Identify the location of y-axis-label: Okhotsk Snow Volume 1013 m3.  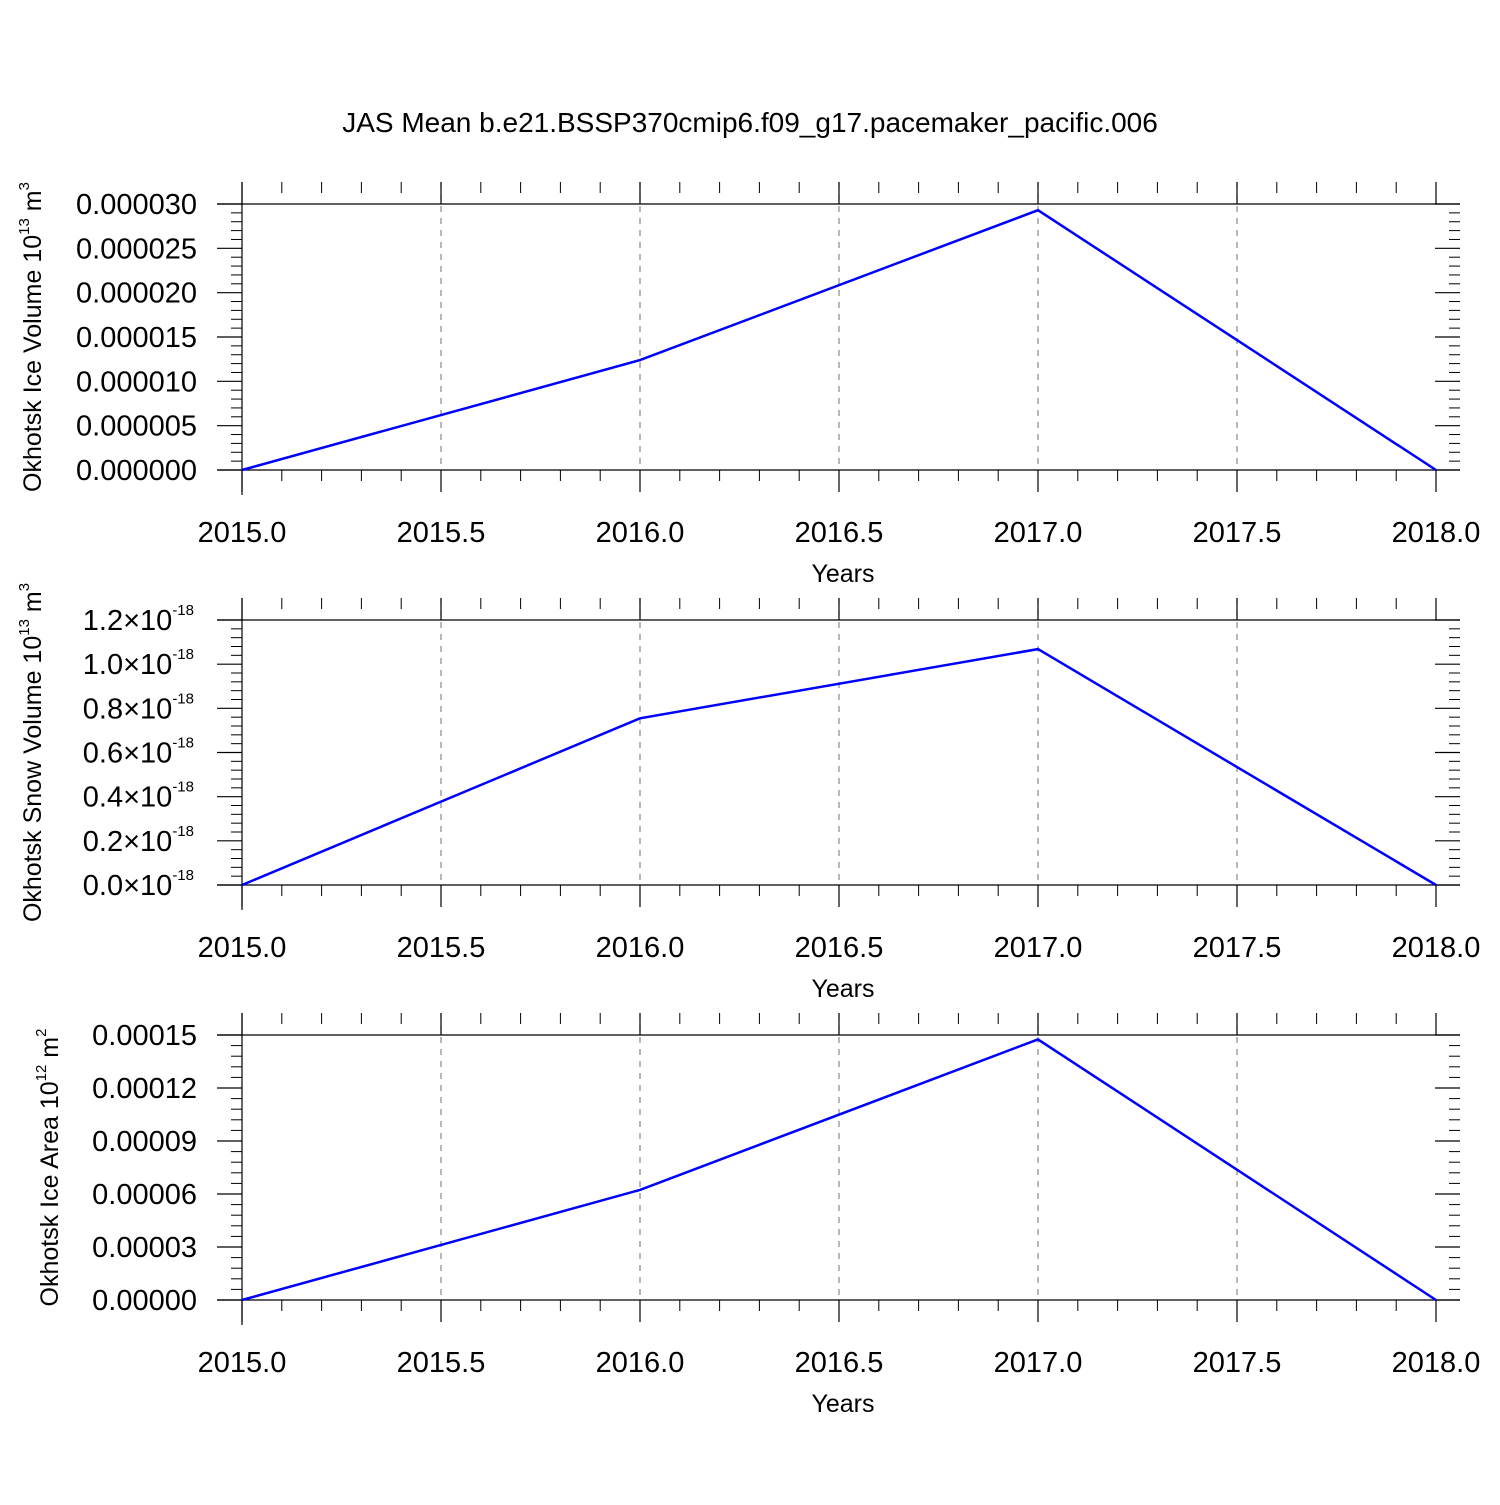
(31, 752).